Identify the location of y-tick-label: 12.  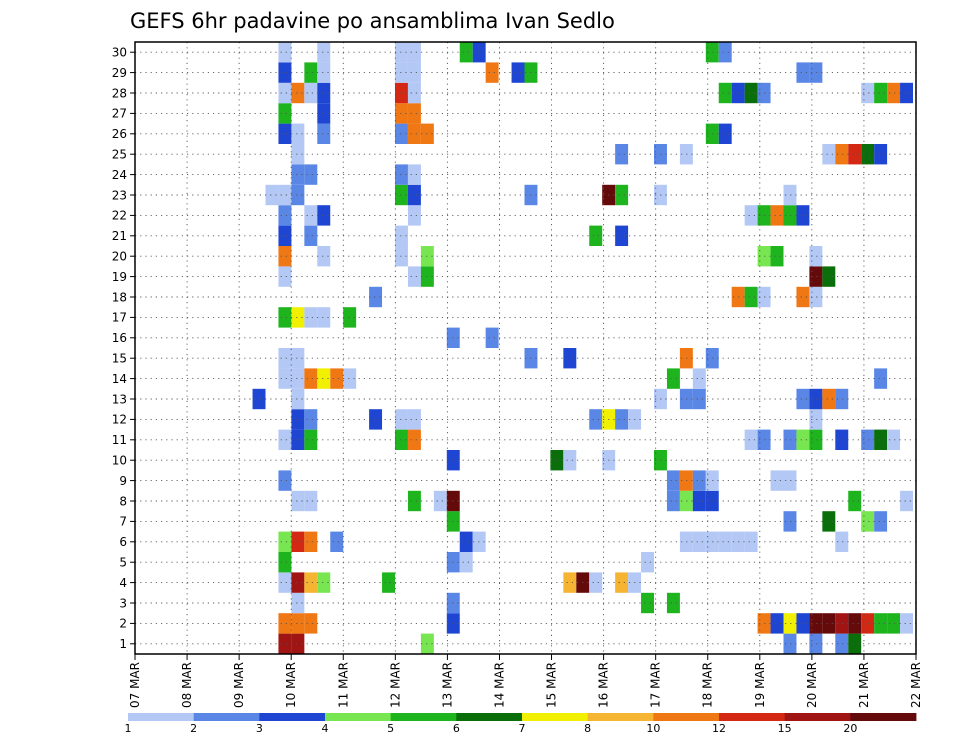
(119, 420).